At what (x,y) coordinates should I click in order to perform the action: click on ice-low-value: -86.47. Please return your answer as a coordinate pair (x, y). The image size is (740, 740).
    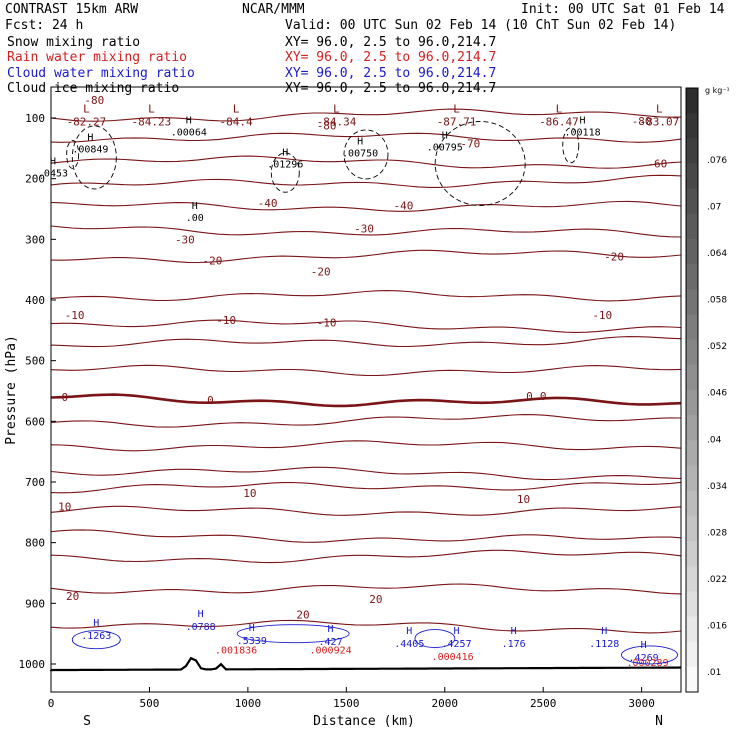
    Looking at the image, I should click on (559, 122).